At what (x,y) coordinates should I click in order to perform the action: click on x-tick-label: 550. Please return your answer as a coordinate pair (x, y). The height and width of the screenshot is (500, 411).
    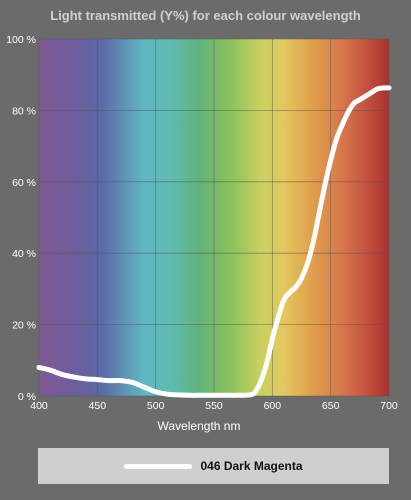
    Looking at the image, I should click on (214, 406).